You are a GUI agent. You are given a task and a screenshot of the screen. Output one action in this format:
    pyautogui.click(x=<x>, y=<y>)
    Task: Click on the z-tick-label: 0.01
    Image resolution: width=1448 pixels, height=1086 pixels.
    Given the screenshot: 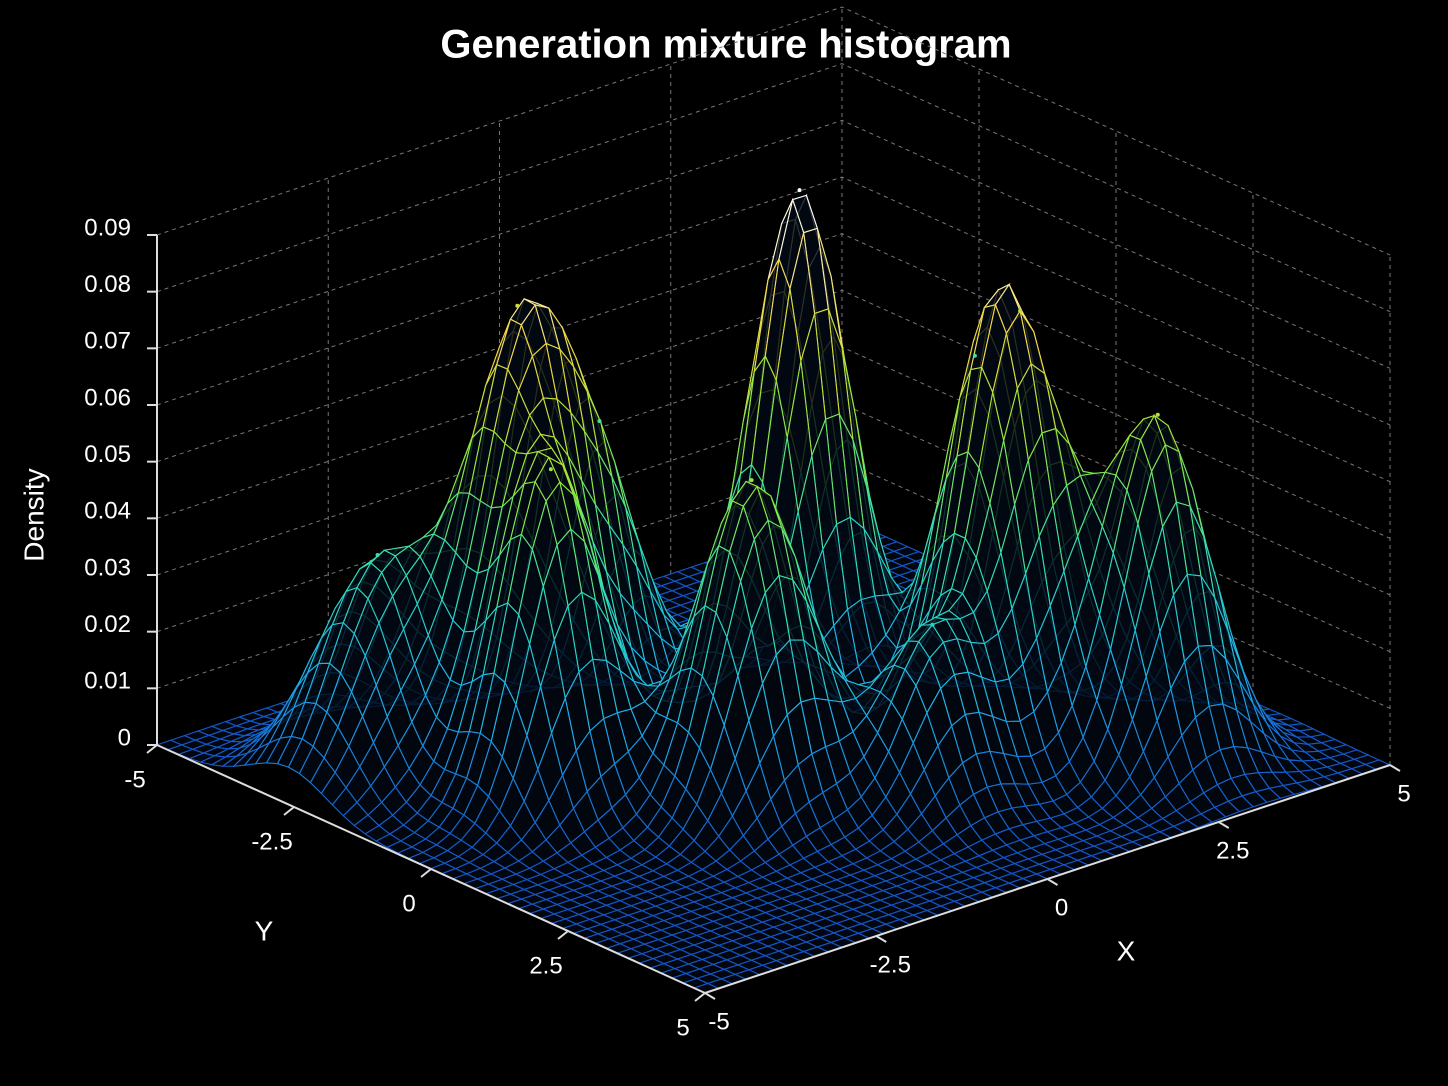 What is the action you would take?
    pyautogui.click(x=107, y=681)
    